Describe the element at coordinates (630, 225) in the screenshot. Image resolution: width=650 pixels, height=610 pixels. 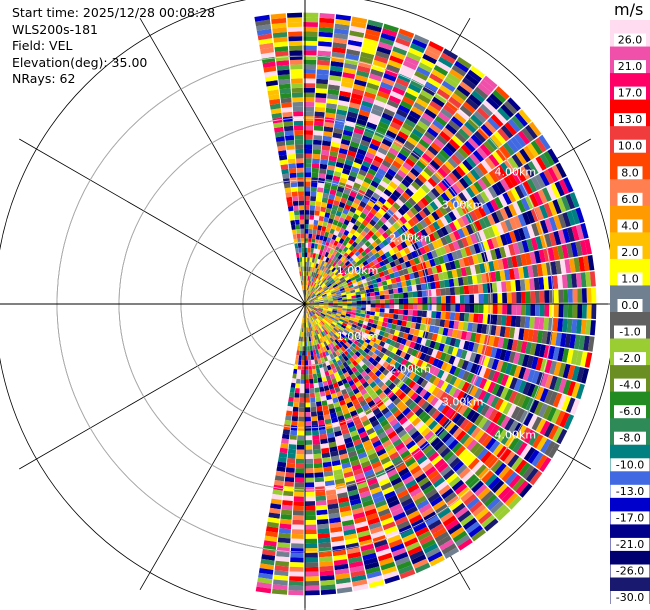
I see `colorbar-tick-label: 4.0` at that location.